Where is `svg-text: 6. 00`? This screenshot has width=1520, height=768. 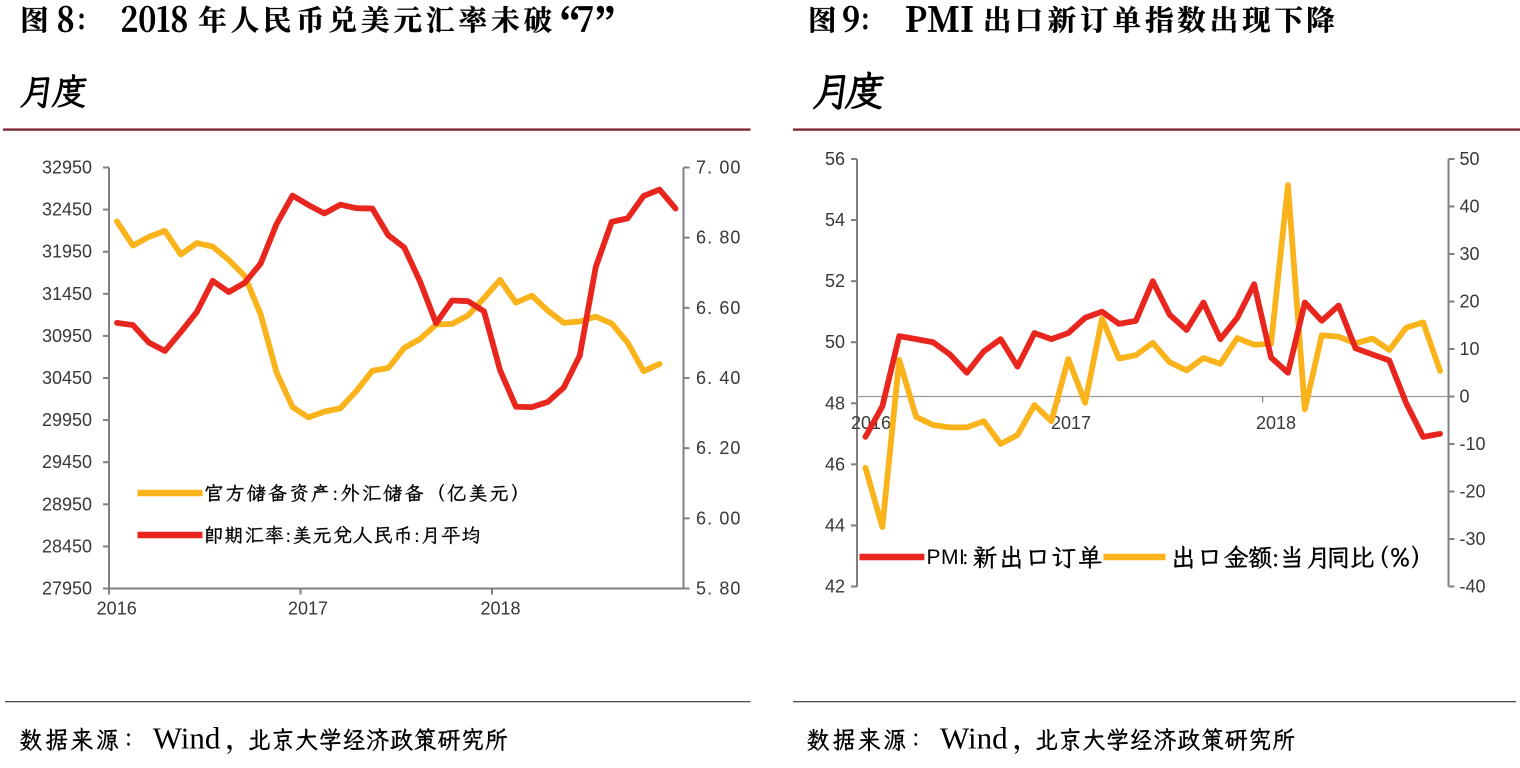
svg-text: 6. 00 is located at coordinates (719, 518).